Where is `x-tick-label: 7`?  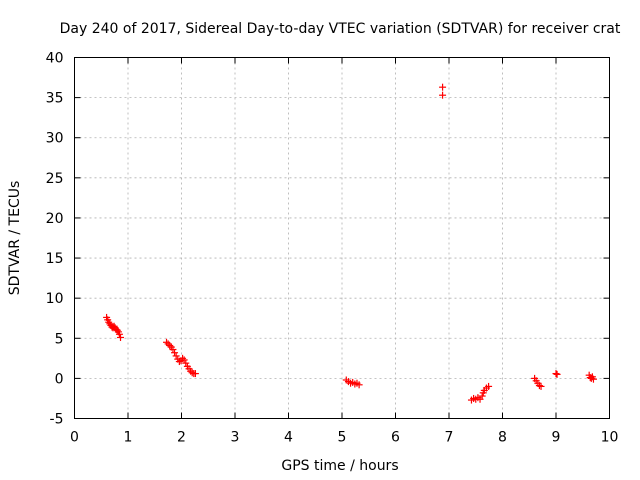 x-tick-label: 7 is located at coordinates (449, 438).